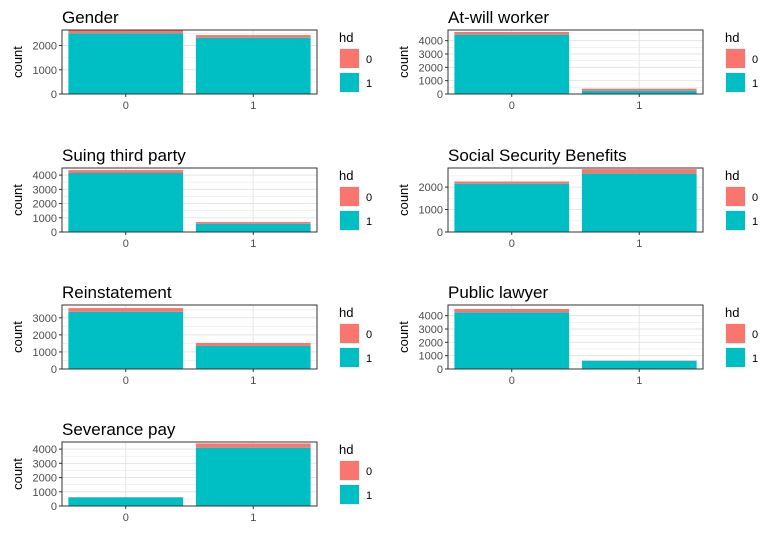  Describe the element at coordinates (124, 155) in the screenshot. I see `panel-title: Suing third party` at that location.